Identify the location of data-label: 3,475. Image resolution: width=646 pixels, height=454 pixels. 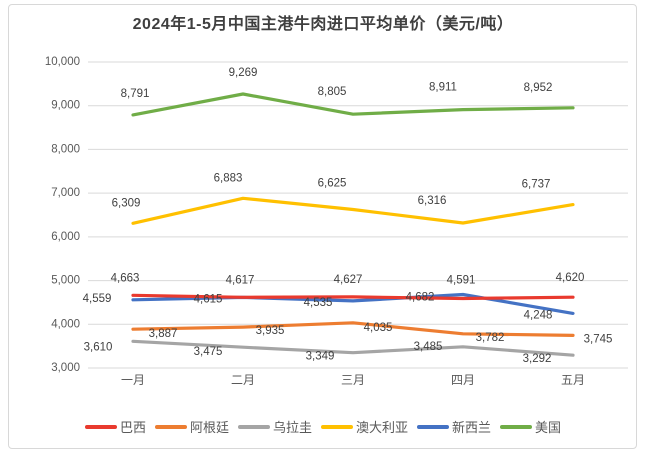
(208, 352).